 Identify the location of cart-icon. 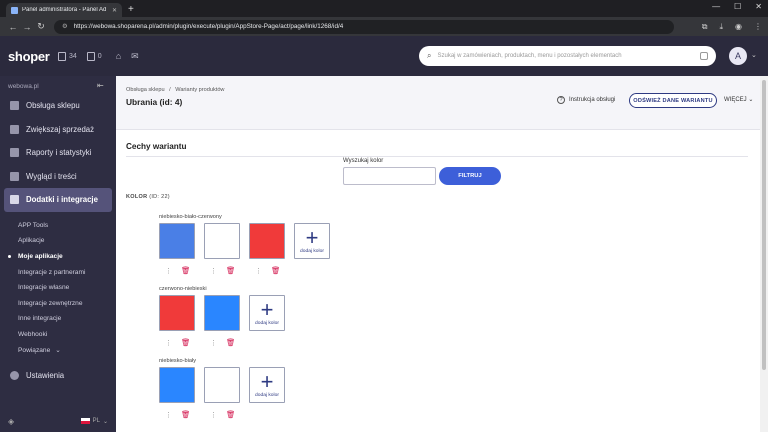
(14, 106).